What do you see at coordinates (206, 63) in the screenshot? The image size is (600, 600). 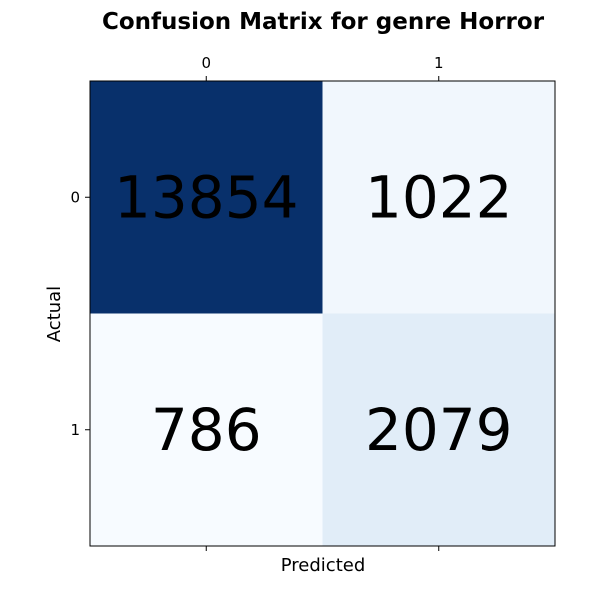 I see `x-tick-label-0: 0` at bounding box center [206, 63].